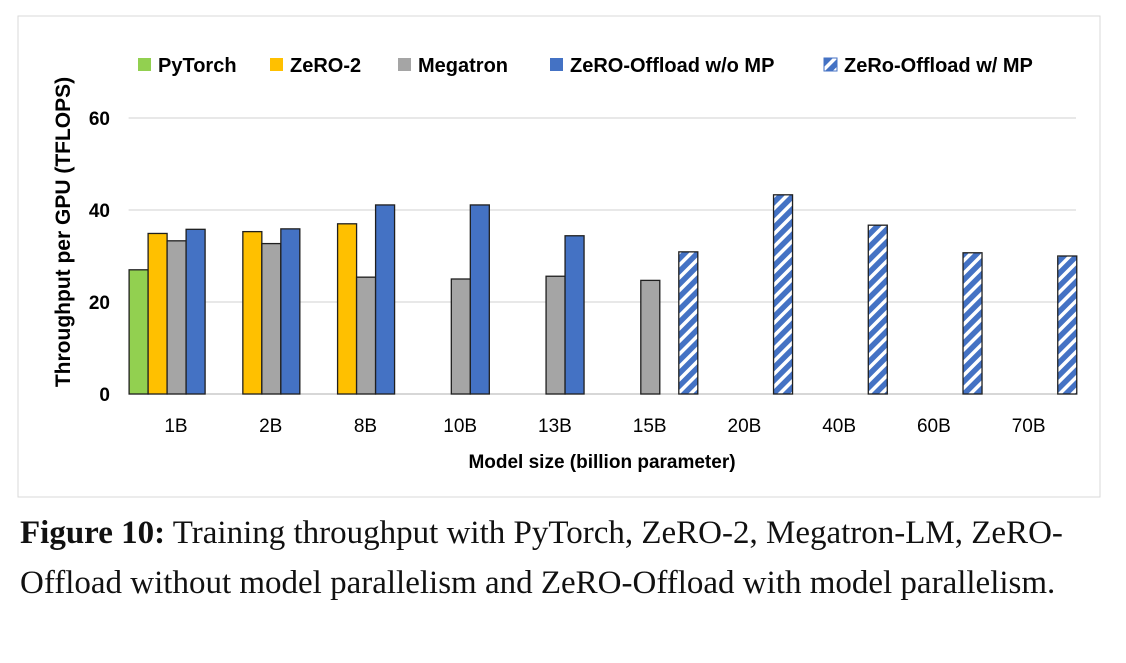 This screenshot has height=663, width=1126. Describe the element at coordinates (938, 66) in the screenshot. I see `legend-label: ZeRo-Offload w/ MP` at that location.